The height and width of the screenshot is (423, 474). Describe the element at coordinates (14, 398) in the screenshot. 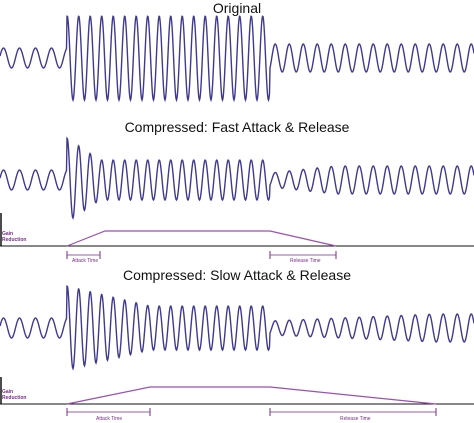

I see `slow-gain-label-line2: Reduction` at that location.